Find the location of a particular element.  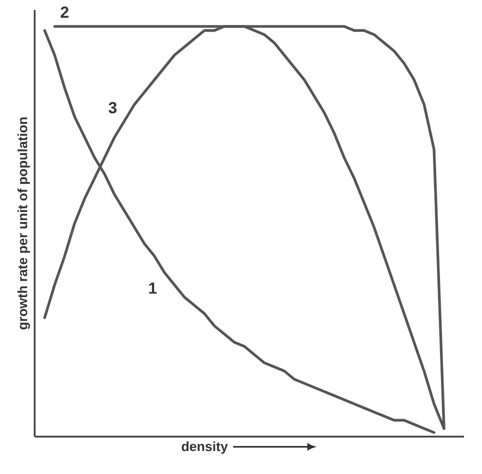

series-label: 2 is located at coordinates (64, 12).